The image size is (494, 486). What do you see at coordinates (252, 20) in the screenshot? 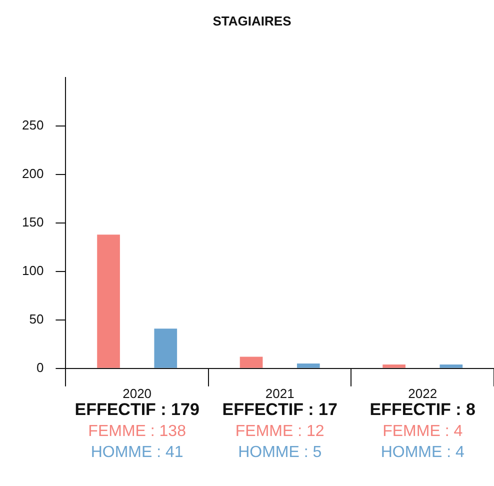
I see `chart-title: STAGIAIRES` at bounding box center [252, 20].